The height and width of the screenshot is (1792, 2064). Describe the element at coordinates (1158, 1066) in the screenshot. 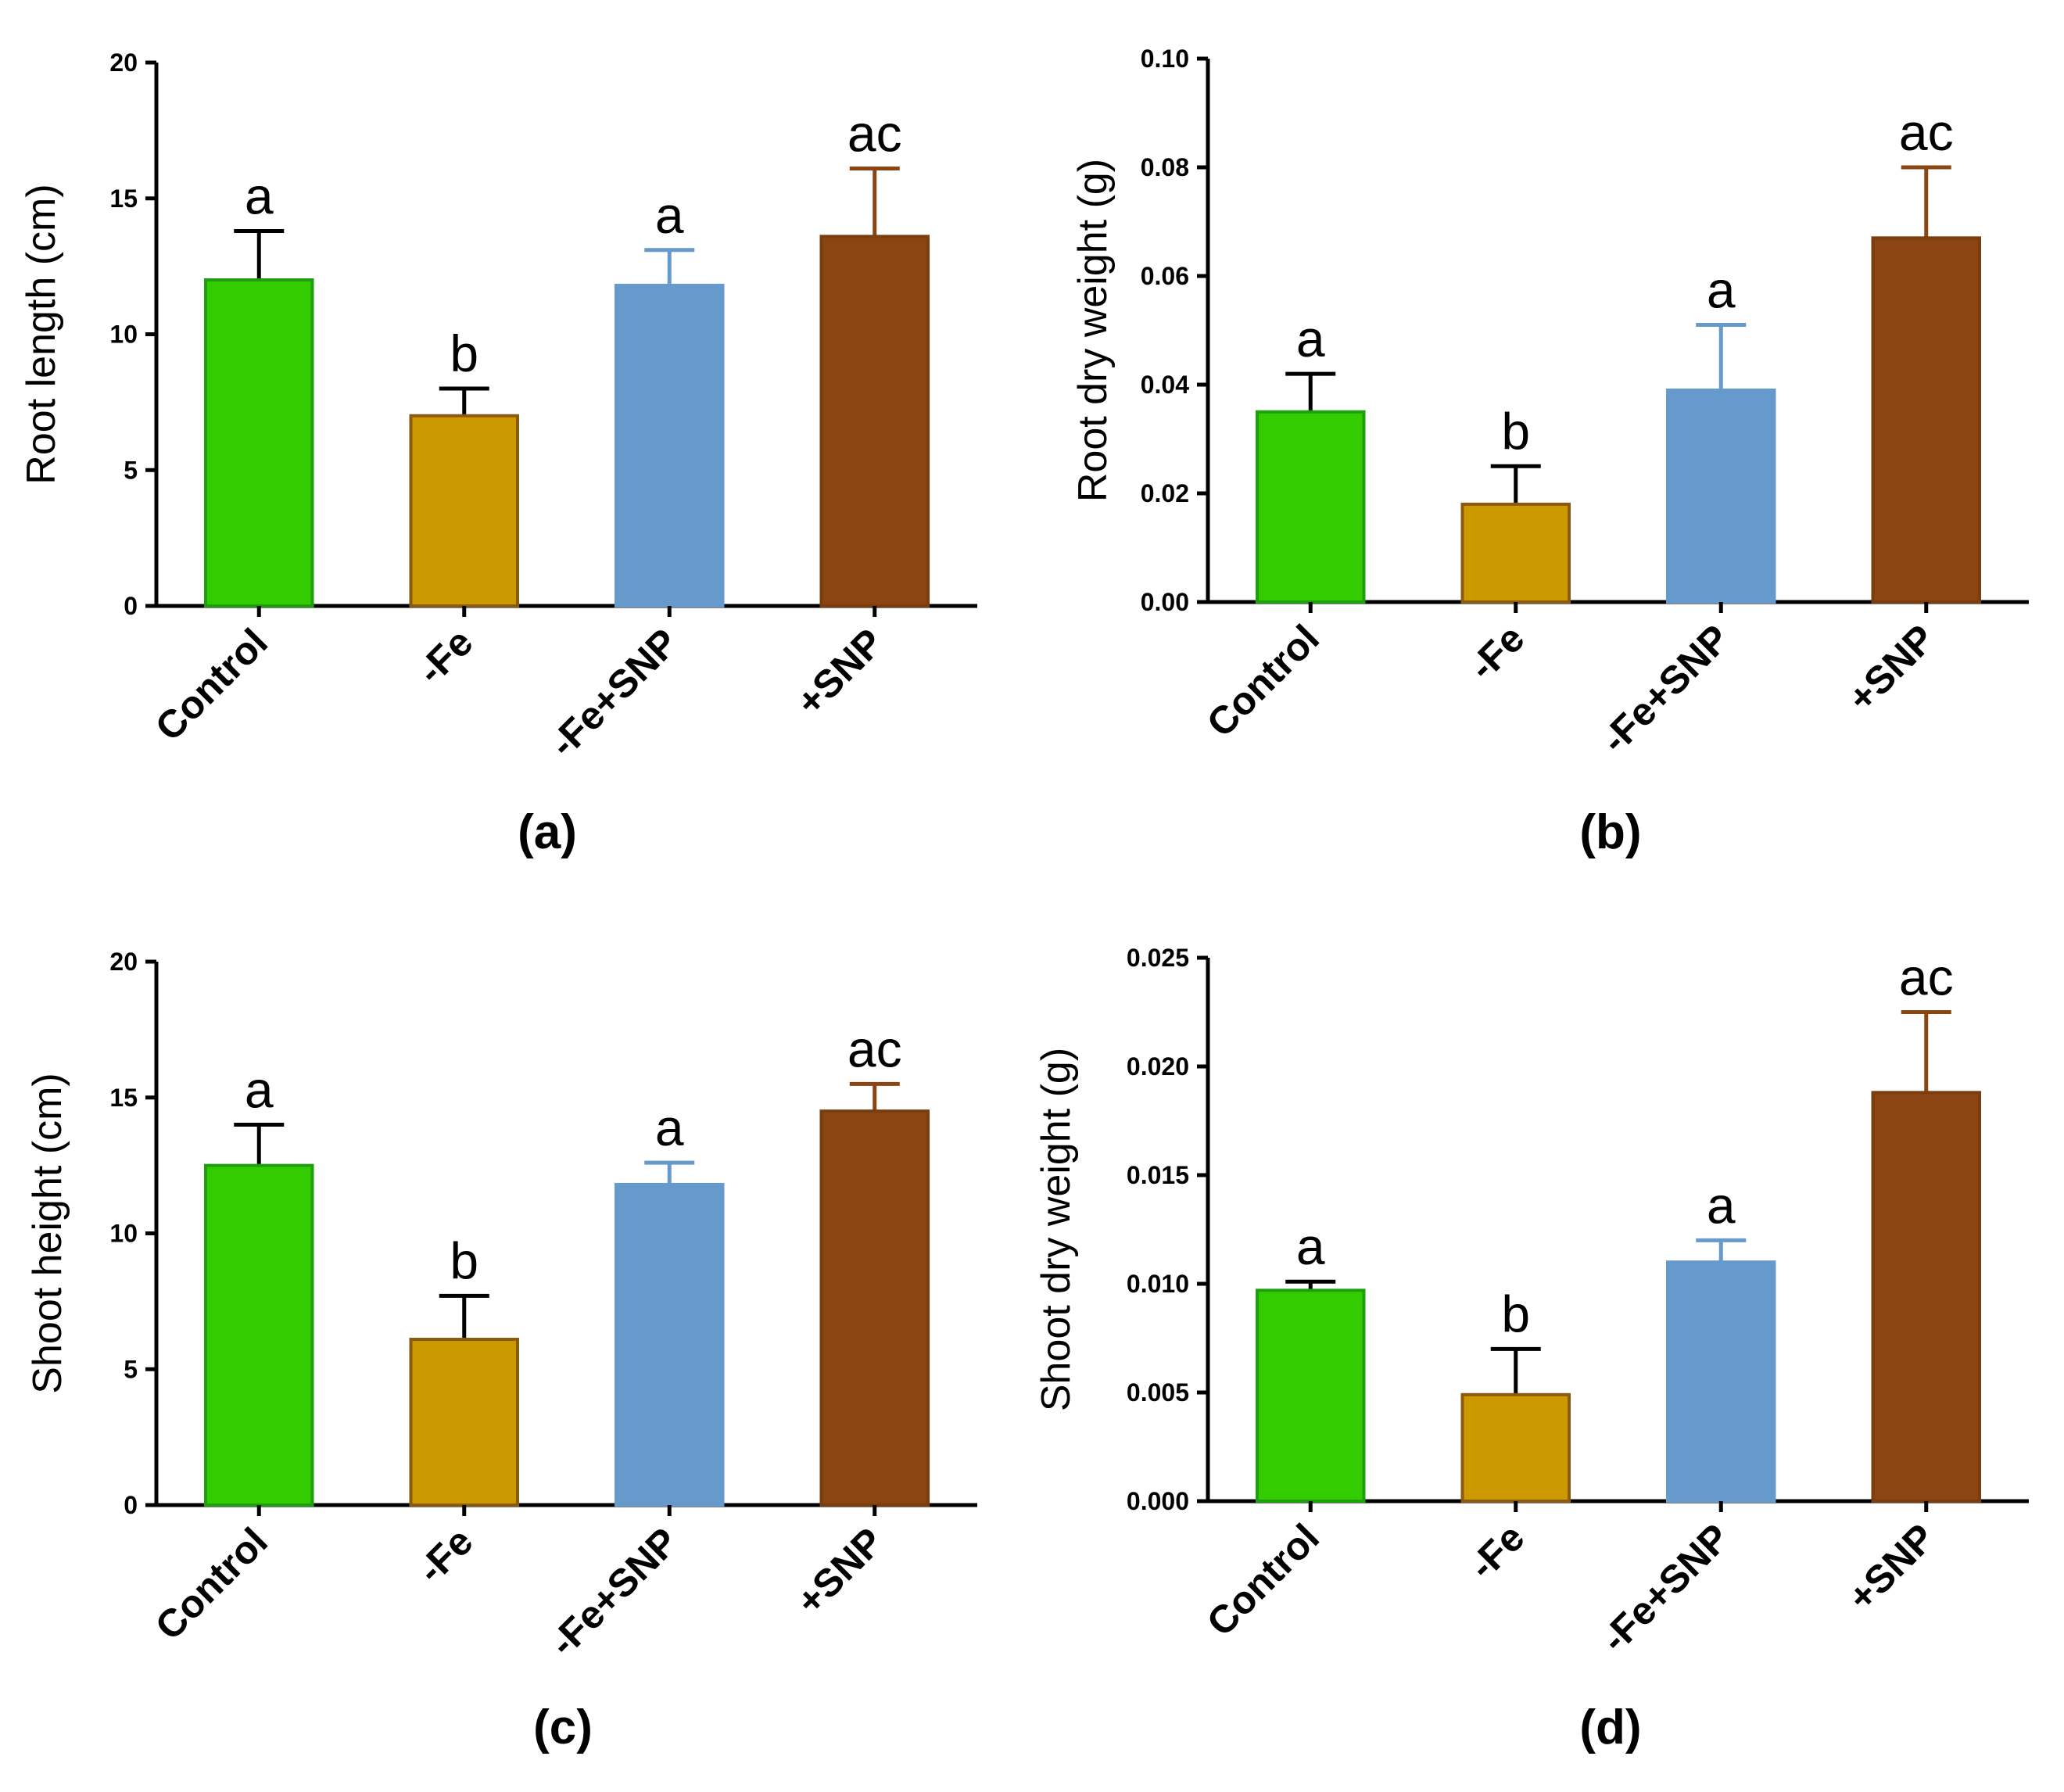

I see `y-tick-label: 0.020` at that location.